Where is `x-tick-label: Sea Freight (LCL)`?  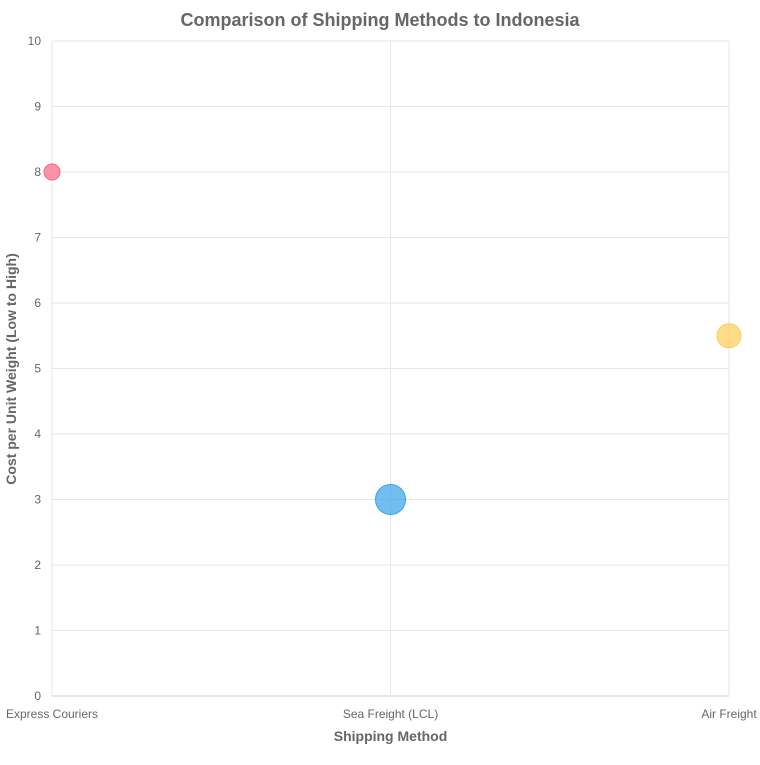 x-tick-label: Sea Freight (LCL) is located at coordinates (390, 714).